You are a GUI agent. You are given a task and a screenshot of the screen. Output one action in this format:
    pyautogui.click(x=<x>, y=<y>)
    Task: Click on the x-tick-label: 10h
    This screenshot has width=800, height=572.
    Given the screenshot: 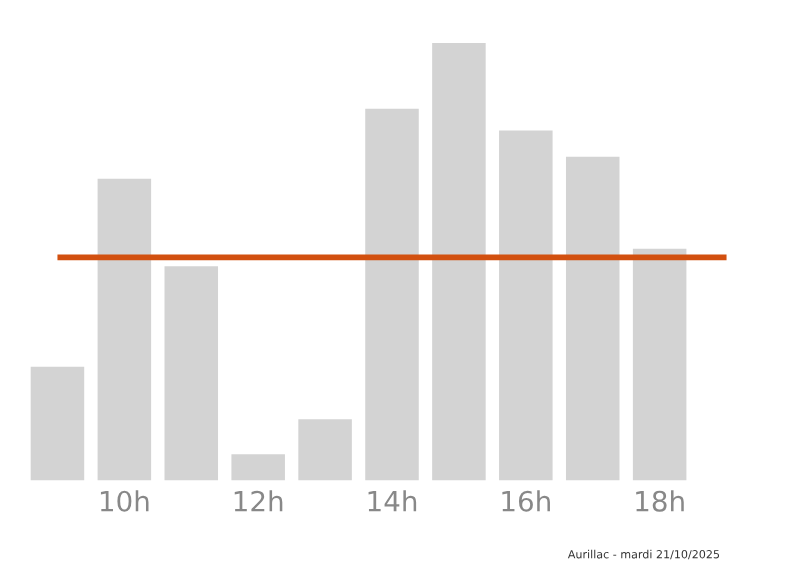 What is the action you would take?
    pyautogui.click(x=124, y=501)
    